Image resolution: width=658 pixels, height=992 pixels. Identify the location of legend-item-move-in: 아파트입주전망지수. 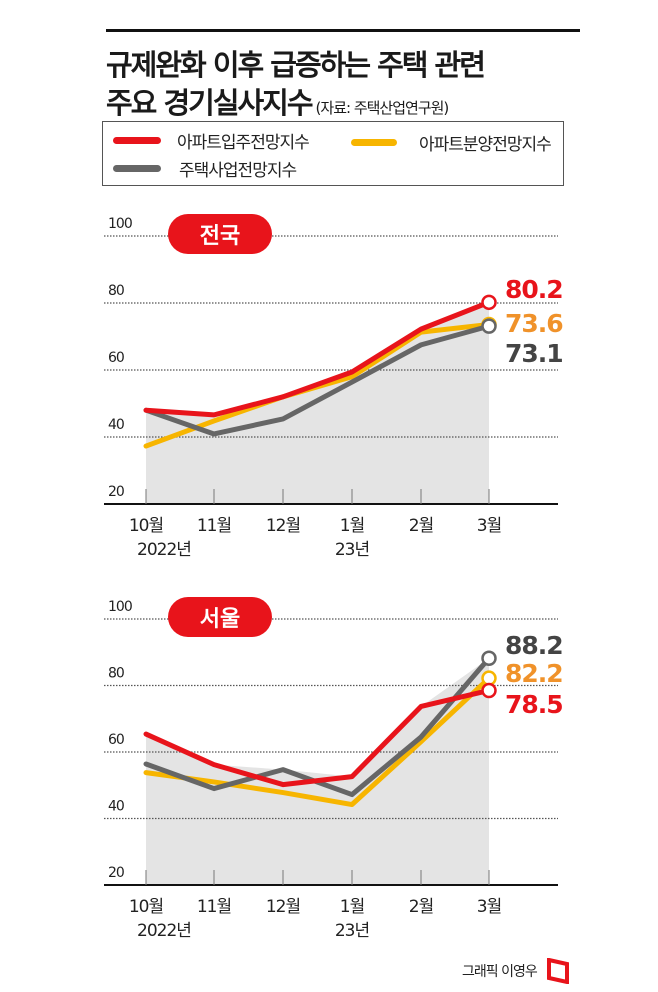
(211, 140).